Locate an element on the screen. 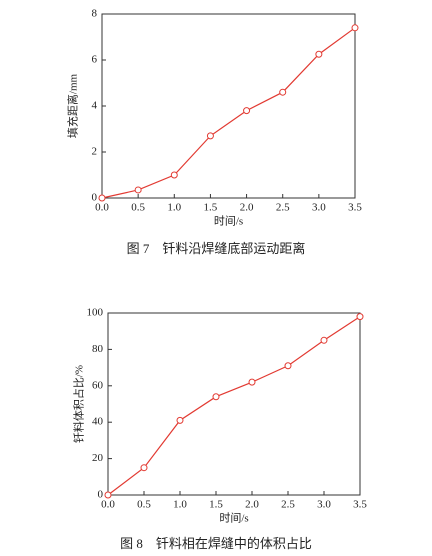 Image resolution: width=432 pixels, height=556 pixels. y-tick-label: 6 is located at coordinates (95, 60).